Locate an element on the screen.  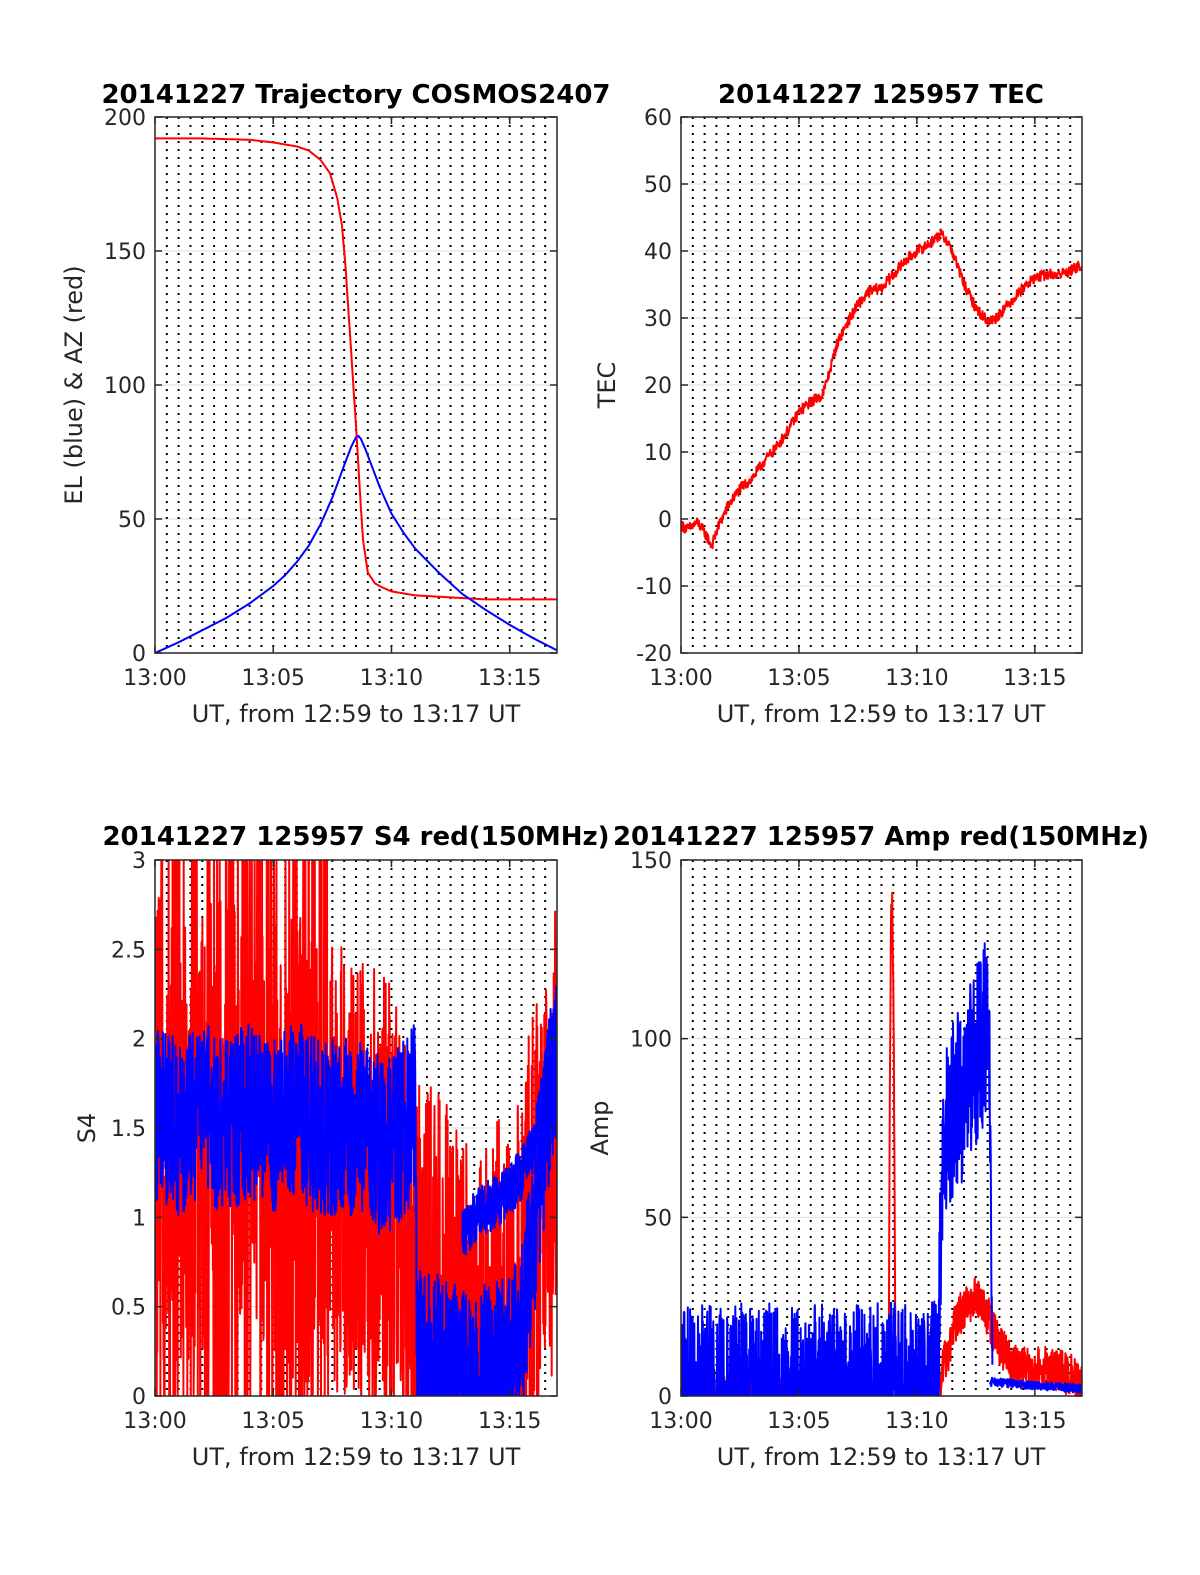
trajectory-ytick-label: 200 is located at coordinates (125, 118).